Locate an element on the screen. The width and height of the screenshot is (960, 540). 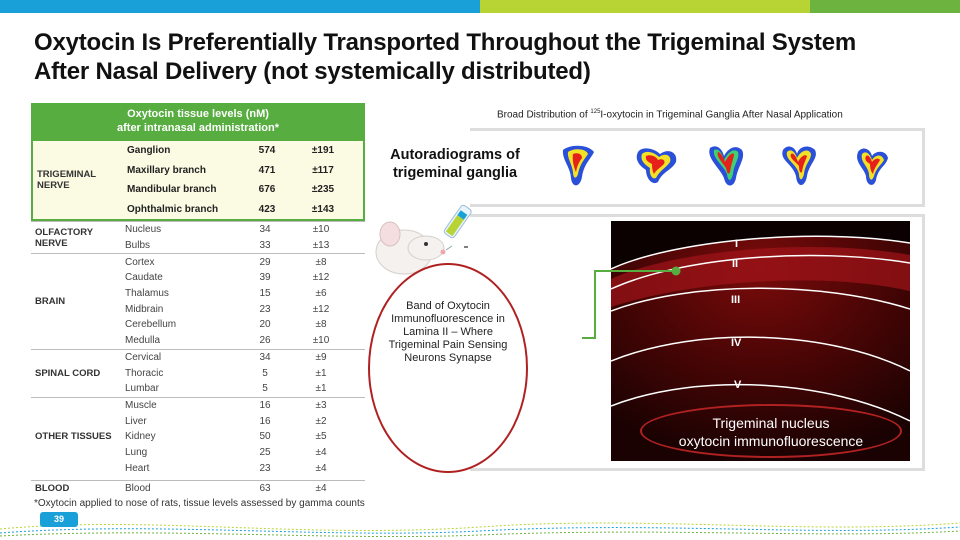
table-cell-tissue: Kidney is located at coordinates (140, 437).